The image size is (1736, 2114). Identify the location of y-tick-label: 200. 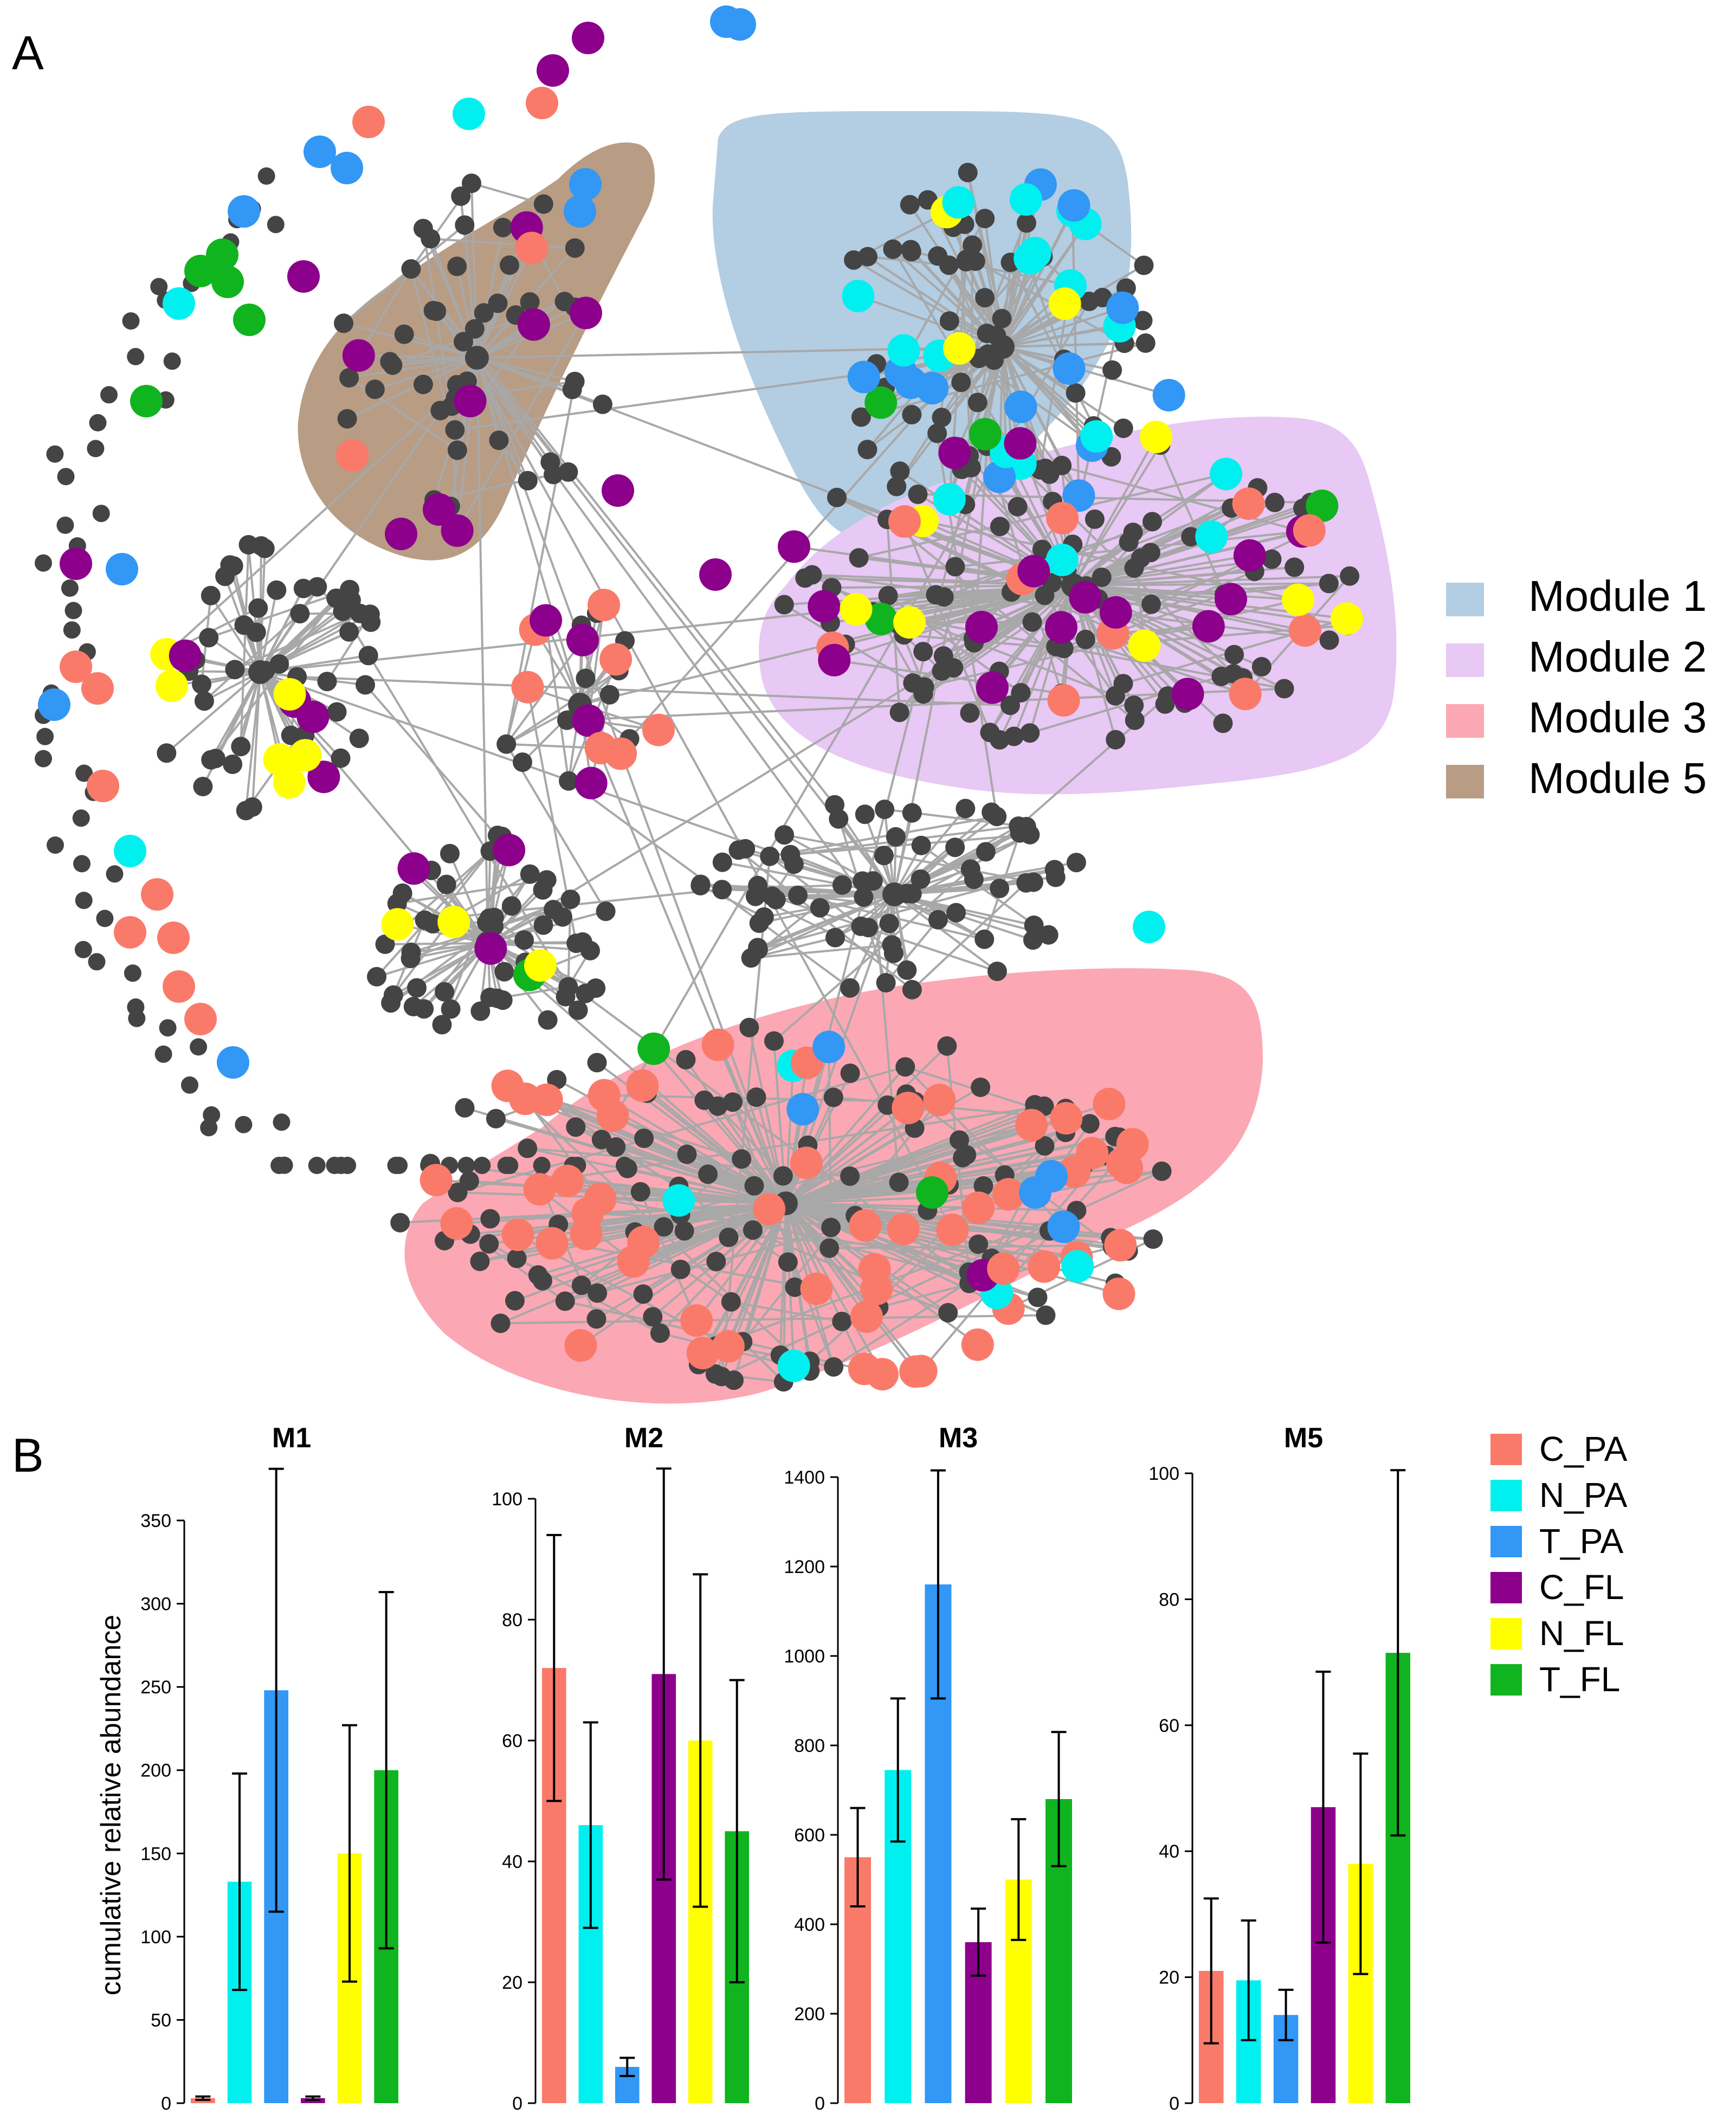
(809, 2014).